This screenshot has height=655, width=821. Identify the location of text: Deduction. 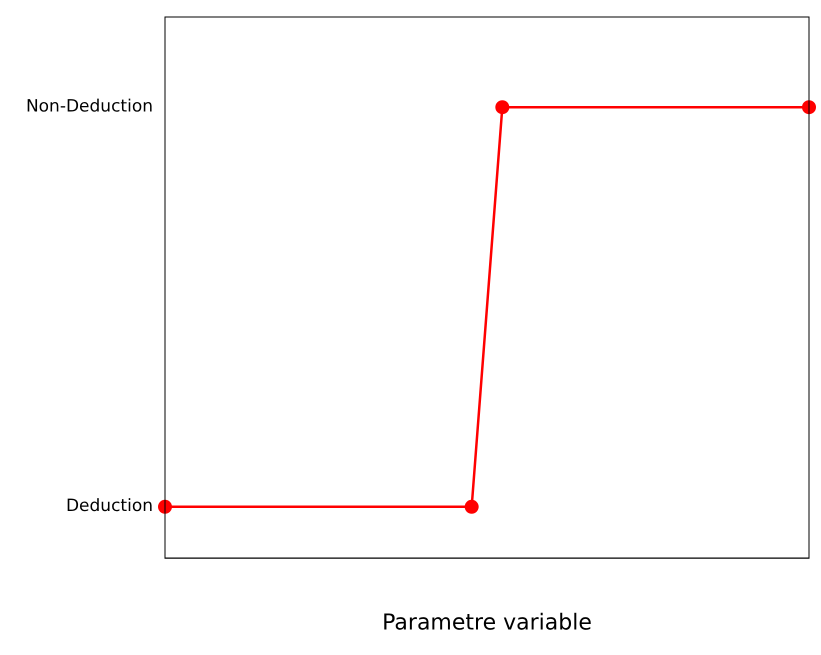
(109, 506).